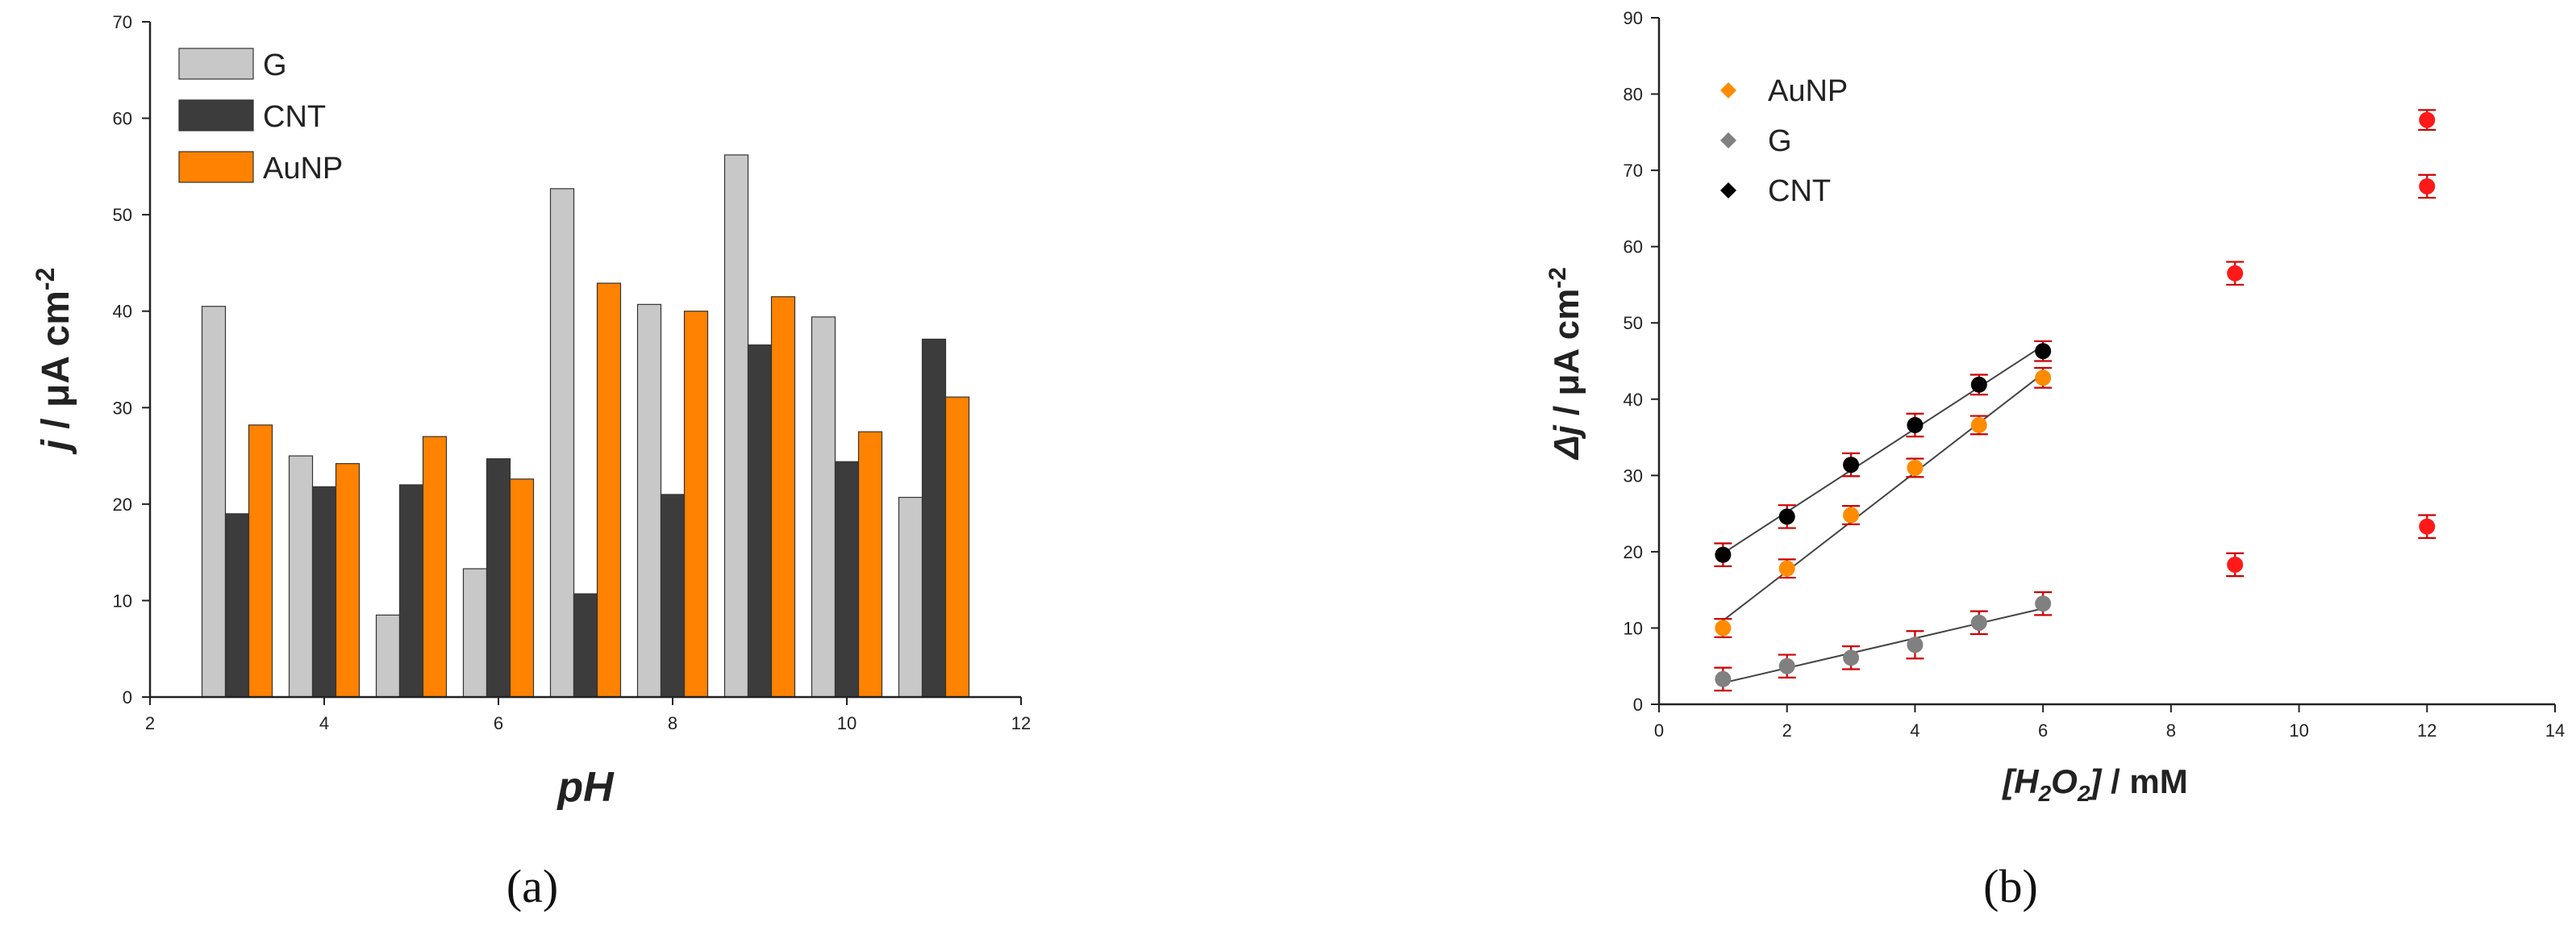  What do you see at coordinates (2045, 793) in the screenshot?
I see `x-axis-title-sub1: 2` at bounding box center [2045, 793].